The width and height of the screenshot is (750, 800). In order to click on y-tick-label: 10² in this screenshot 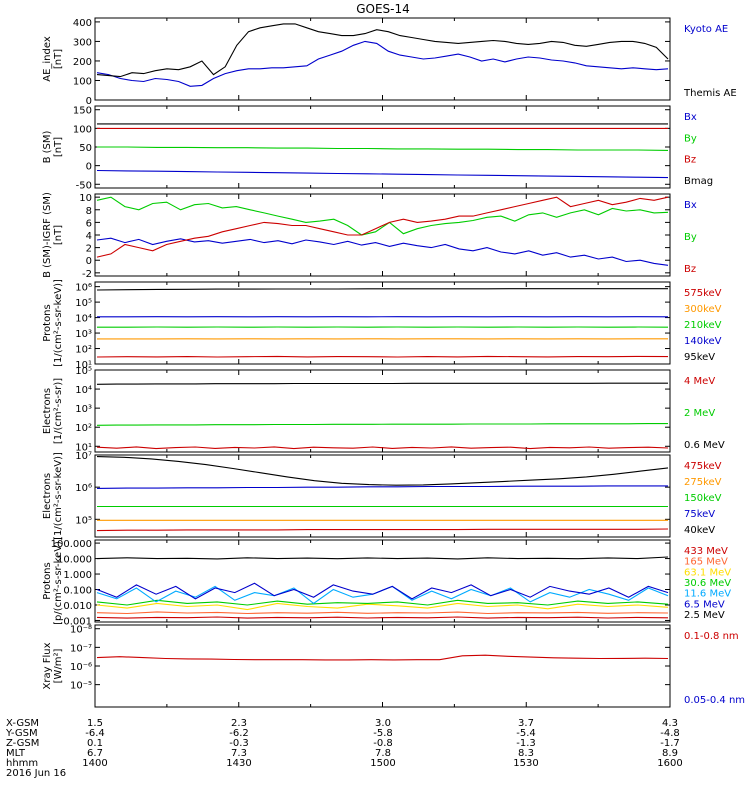, I will do `click(83, 428)`.